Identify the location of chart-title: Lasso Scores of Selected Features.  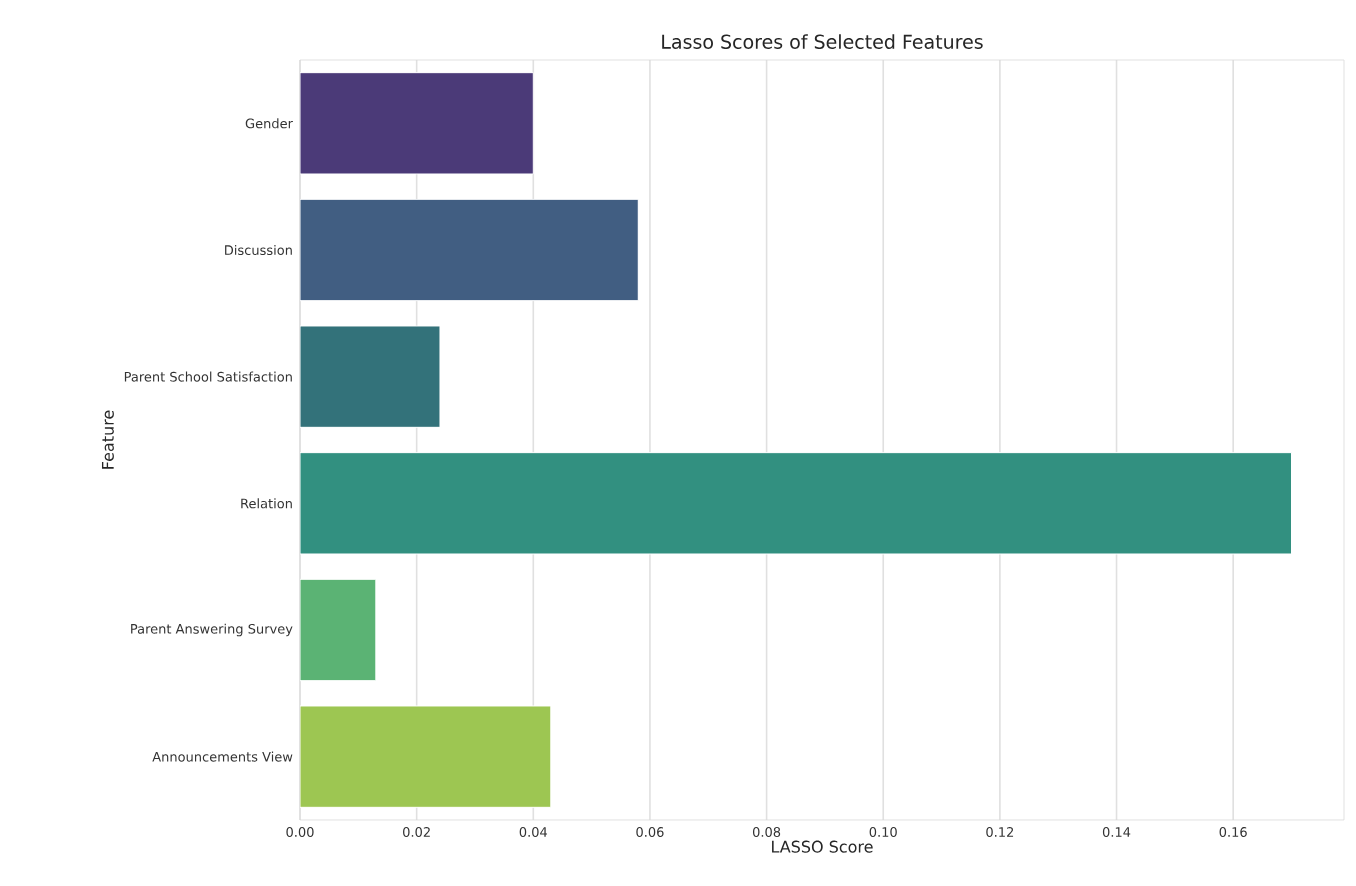
(822, 41).